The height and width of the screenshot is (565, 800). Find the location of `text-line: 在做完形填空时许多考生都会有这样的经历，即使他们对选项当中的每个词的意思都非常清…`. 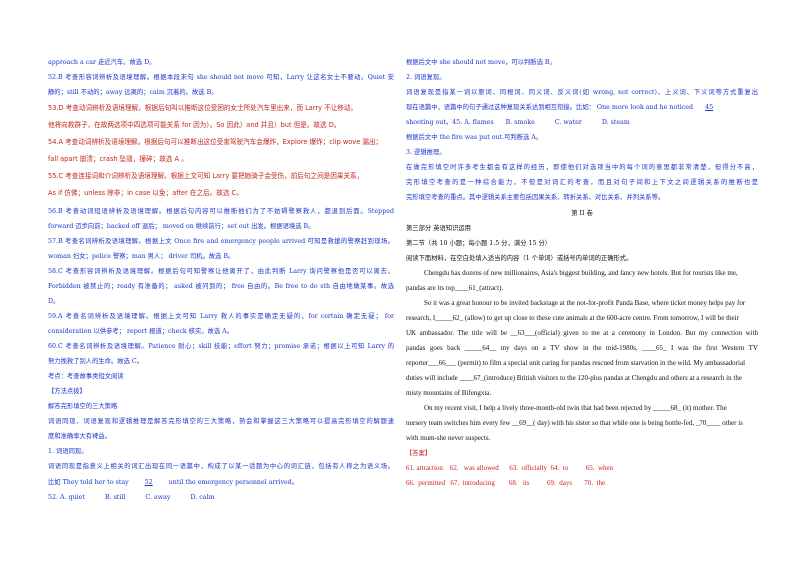

text-line: 在做完形填空时许多考生都会有这样的经历，即使他们对选项当中的每个词的意思都非常清… is located at coordinates (582, 167).